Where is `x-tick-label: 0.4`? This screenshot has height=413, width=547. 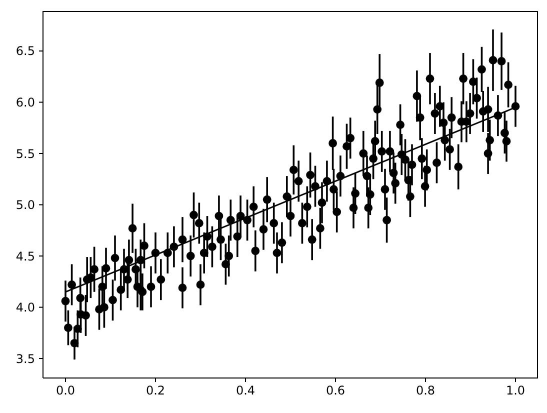
x-tick-label: 0.4 is located at coordinates (246, 391).